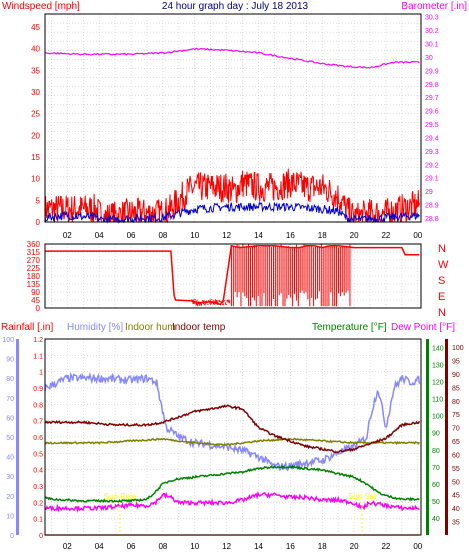 This screenshot has height=560, width=469. Describe the element at coordinates (99, 546) in the screenshot. I see `panel3-time-tick-label: 04` at that location.